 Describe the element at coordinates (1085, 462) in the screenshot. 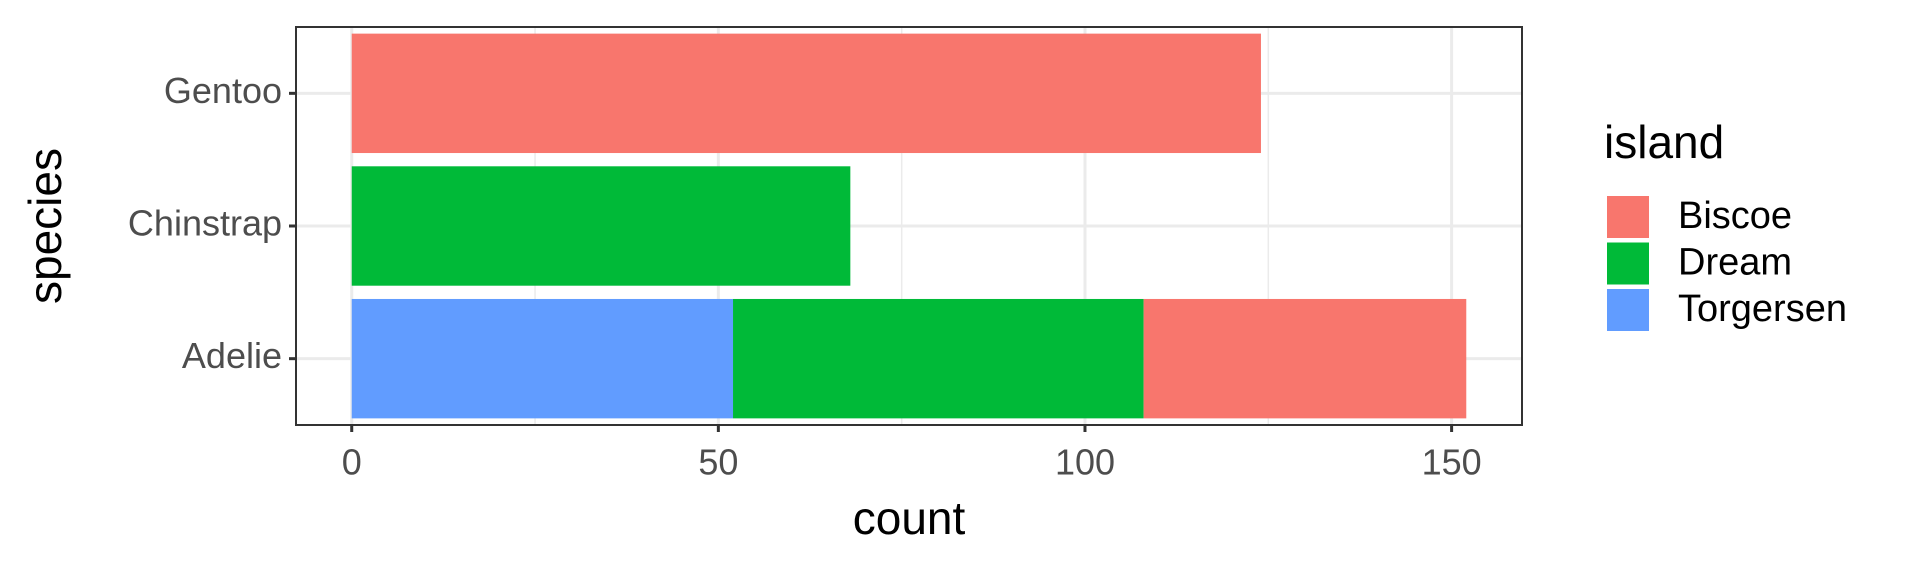

I see `x-tick-label: 100` at that location.